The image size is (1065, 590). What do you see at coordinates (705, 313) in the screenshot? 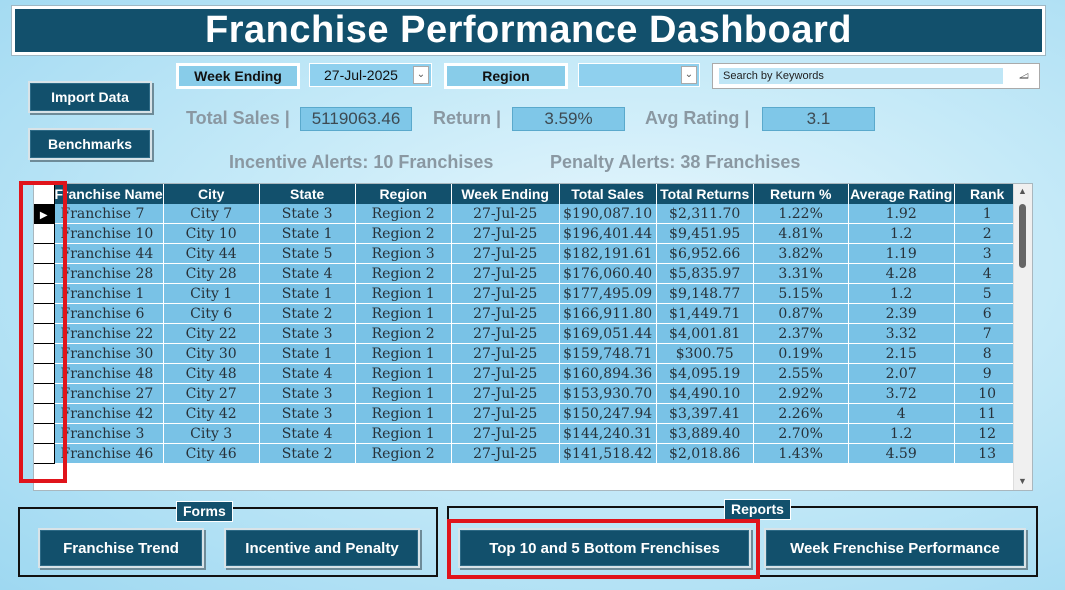
I see `table-cell: $1,449.71` at bounding box center [705, 313].